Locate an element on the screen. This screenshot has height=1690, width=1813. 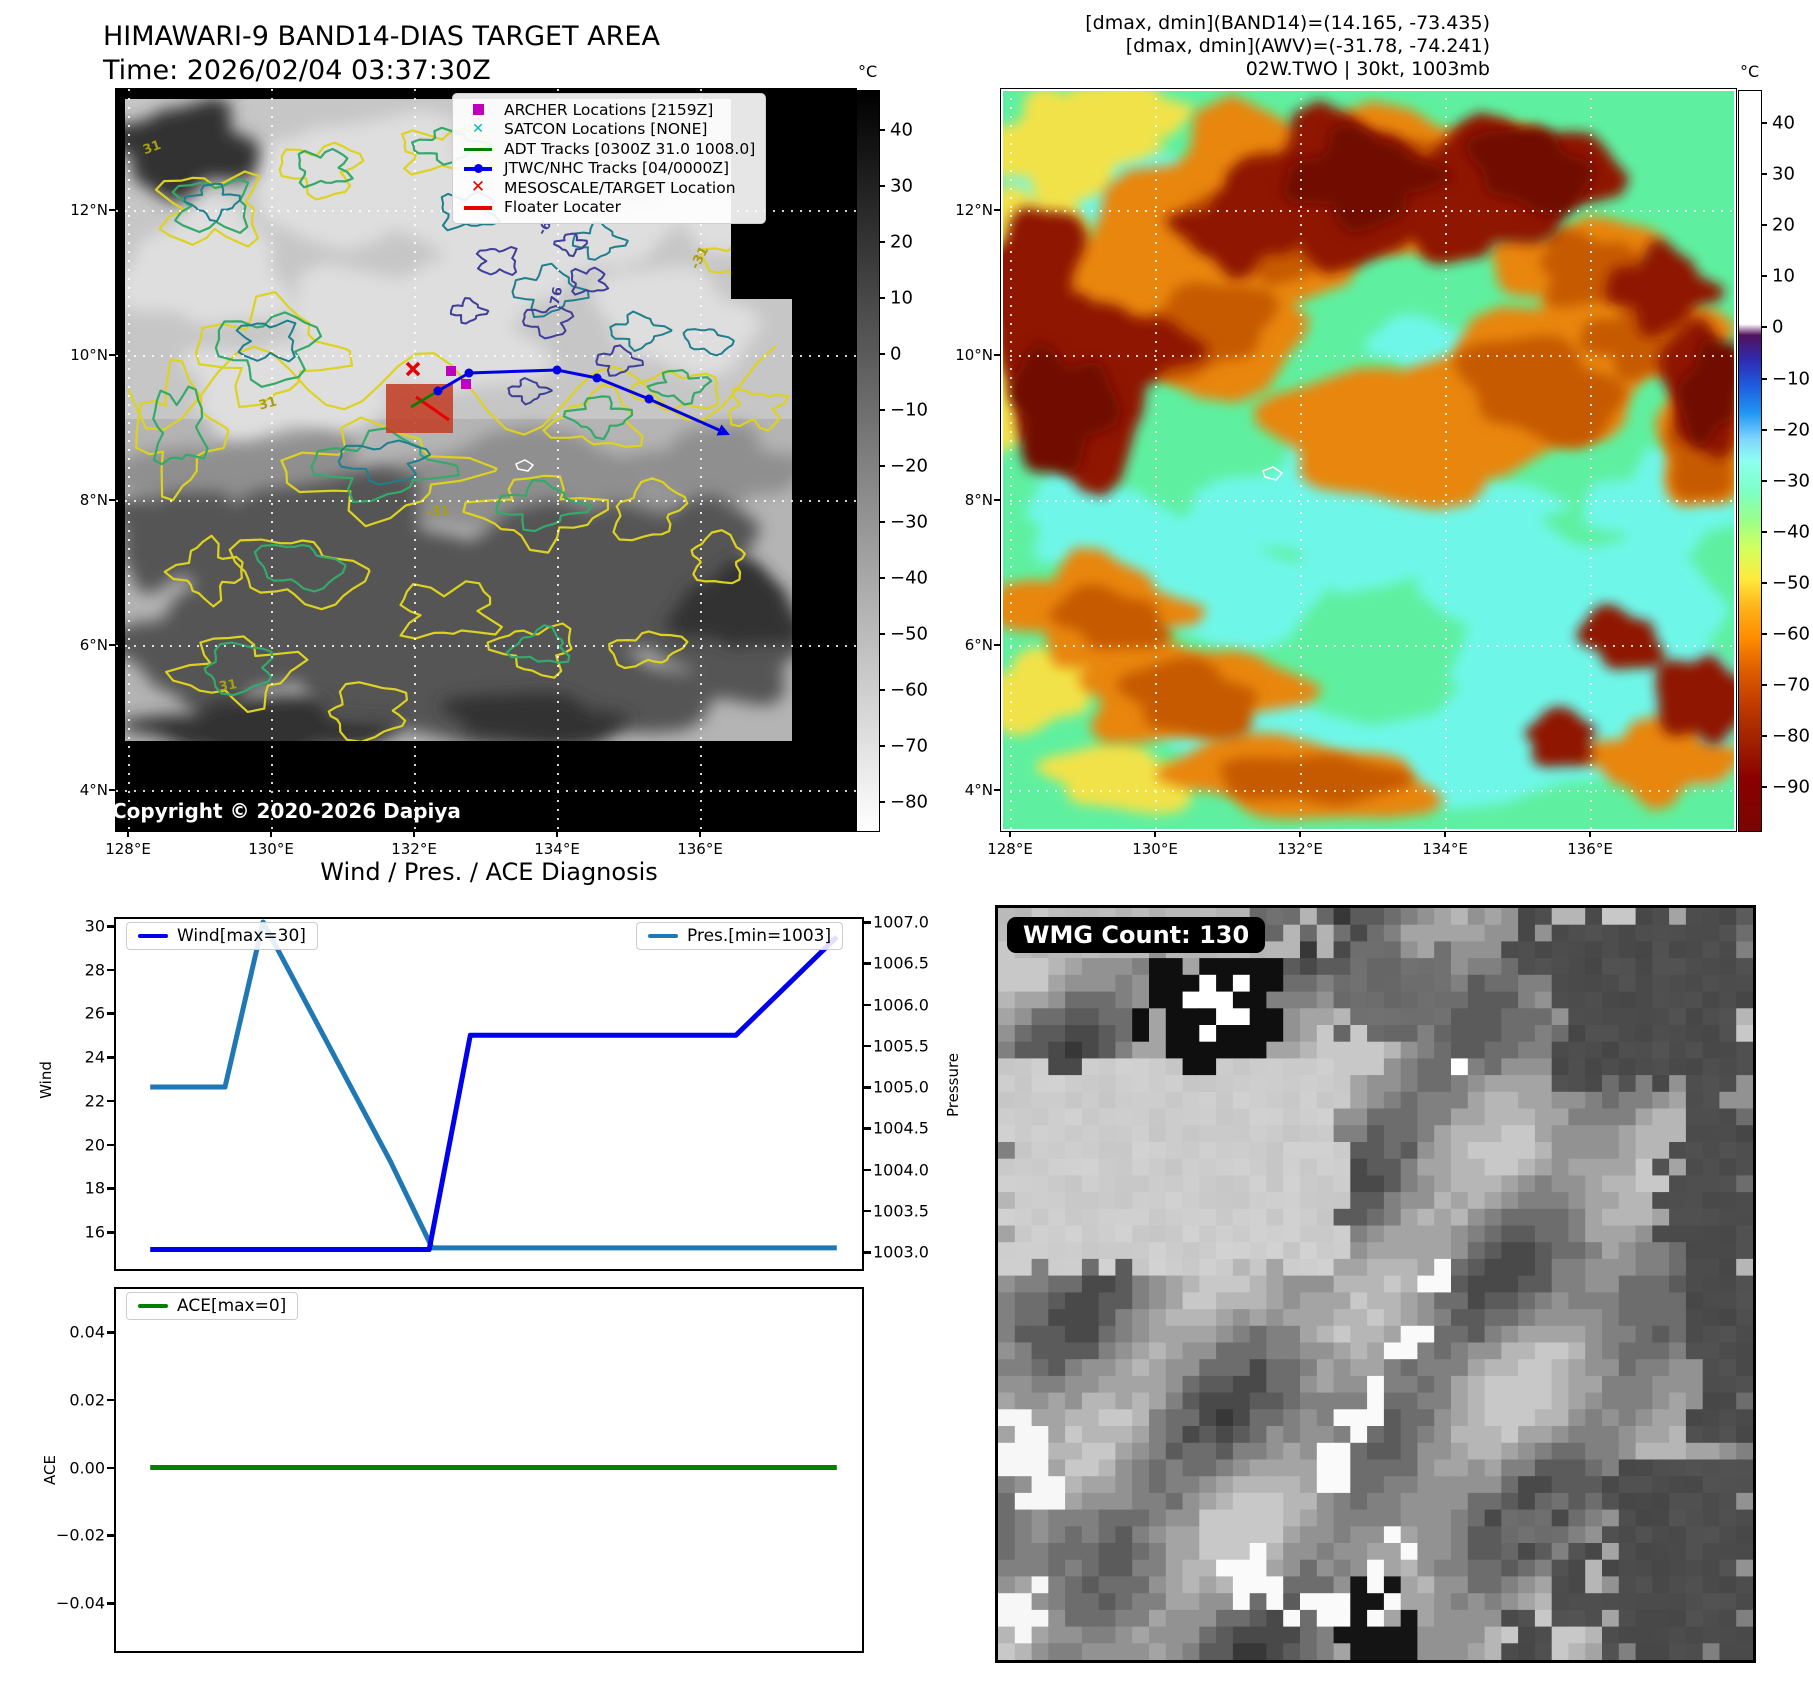
tick-label: 1004.5 is located at coordinates (901, 1128).